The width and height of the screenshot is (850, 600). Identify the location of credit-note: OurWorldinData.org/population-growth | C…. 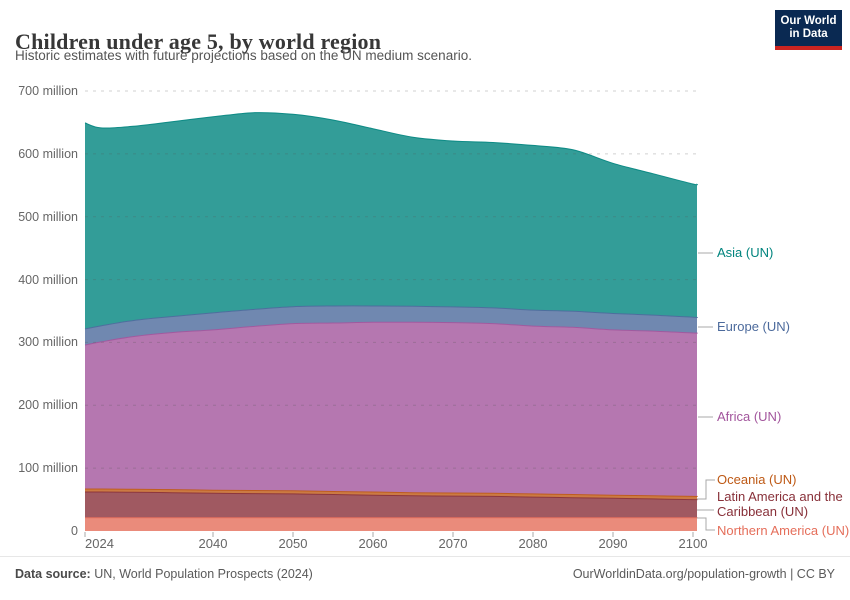
(703, 574).